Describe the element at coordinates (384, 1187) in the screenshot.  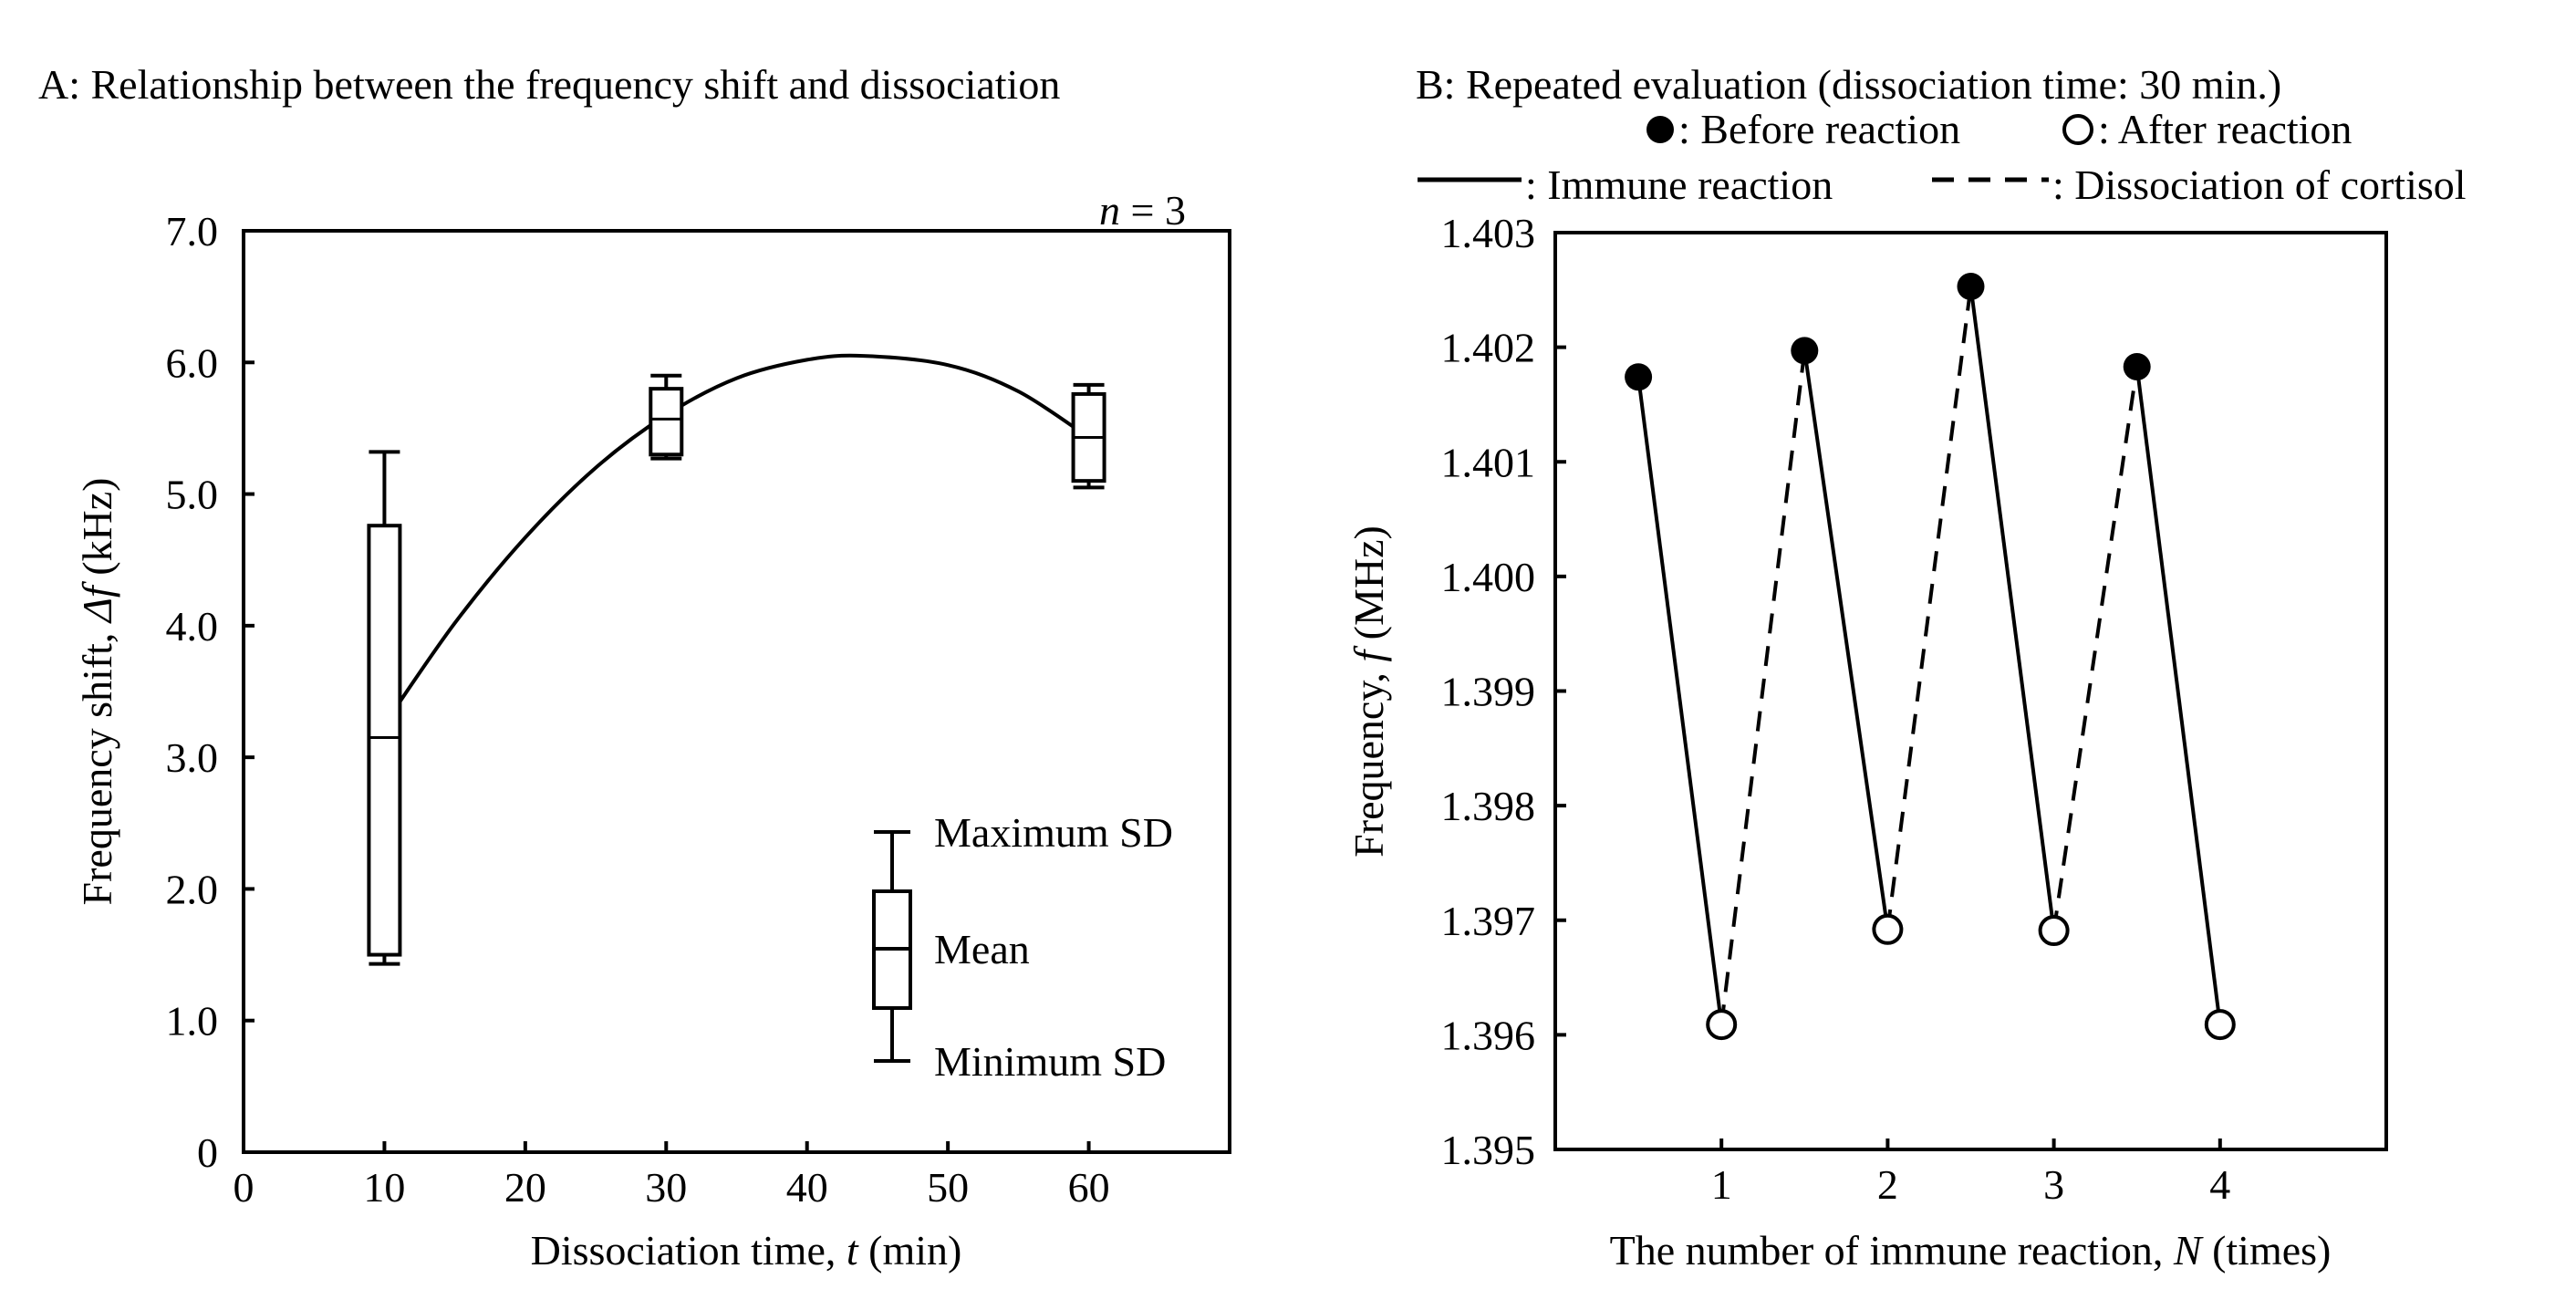
I see `x-tick-label: 10` at that location.